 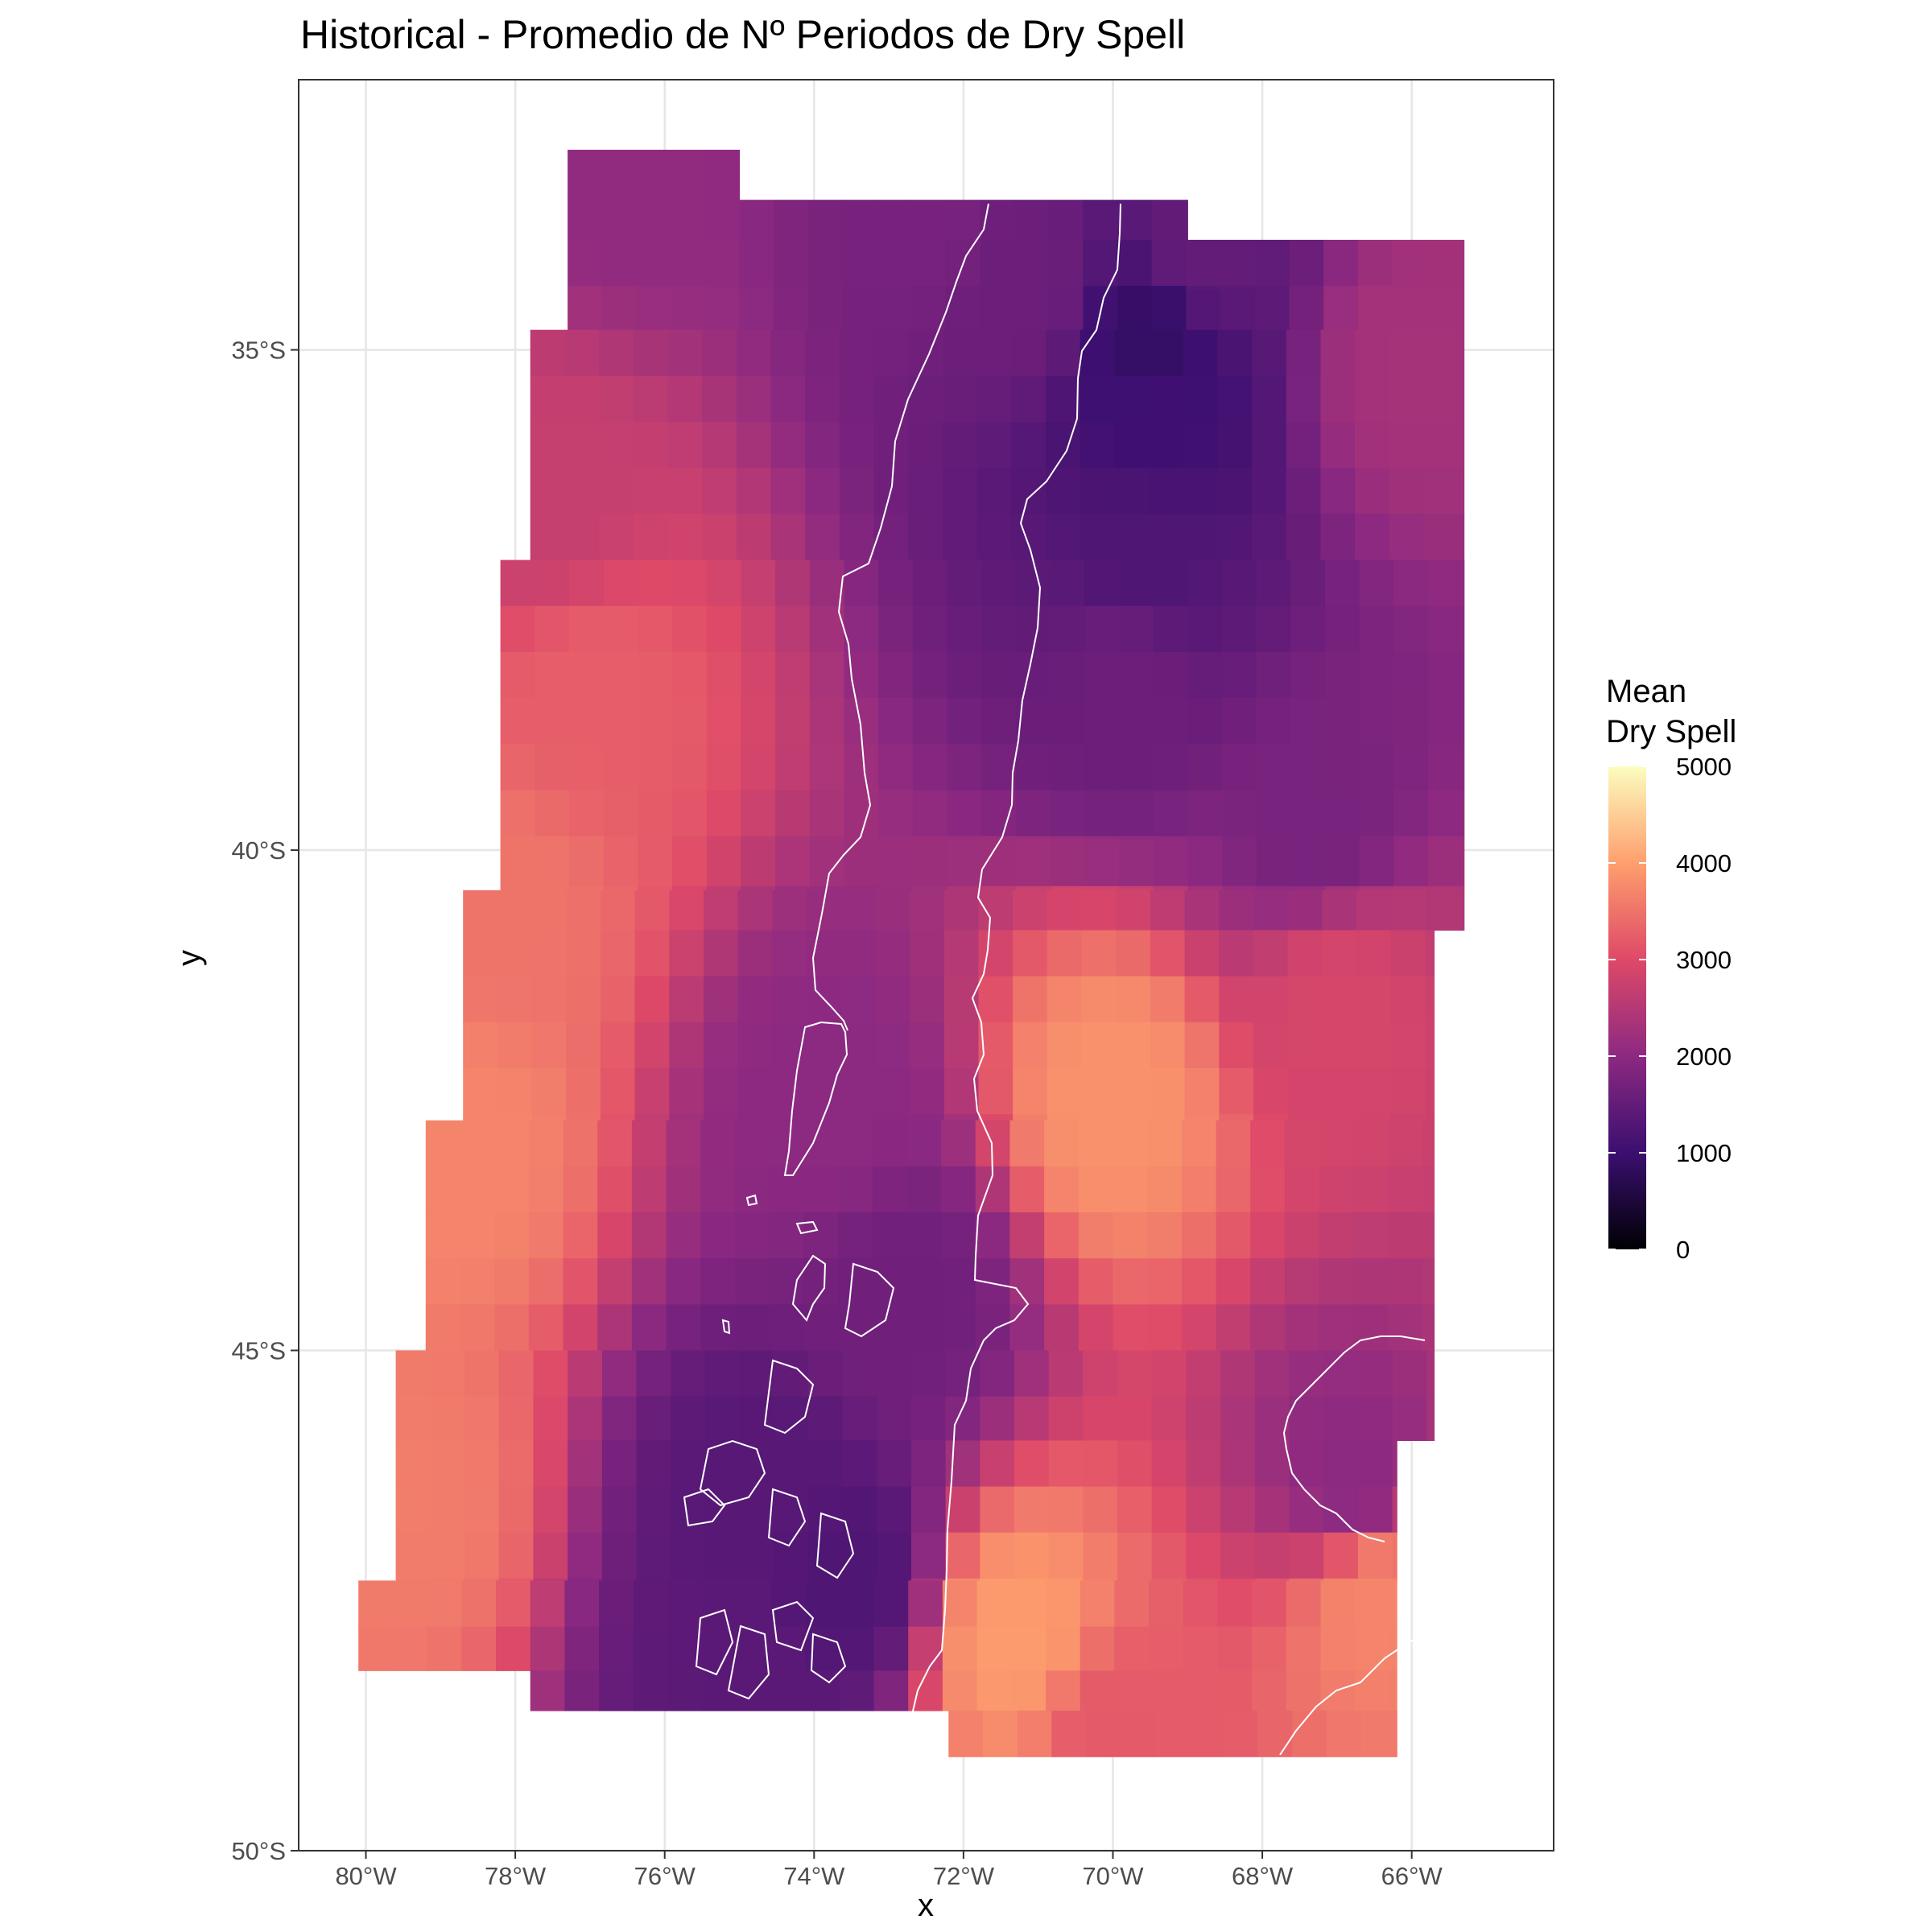 What do you see at coordinates (665, 1876) in the screenshot?
I see `x-tick-label: 76°W` at bounding box center [665, 1876].